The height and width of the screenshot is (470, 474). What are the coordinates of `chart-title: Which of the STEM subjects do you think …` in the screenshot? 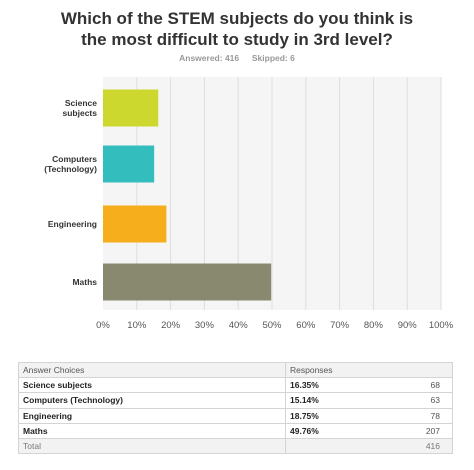 It's located at (237, 29).